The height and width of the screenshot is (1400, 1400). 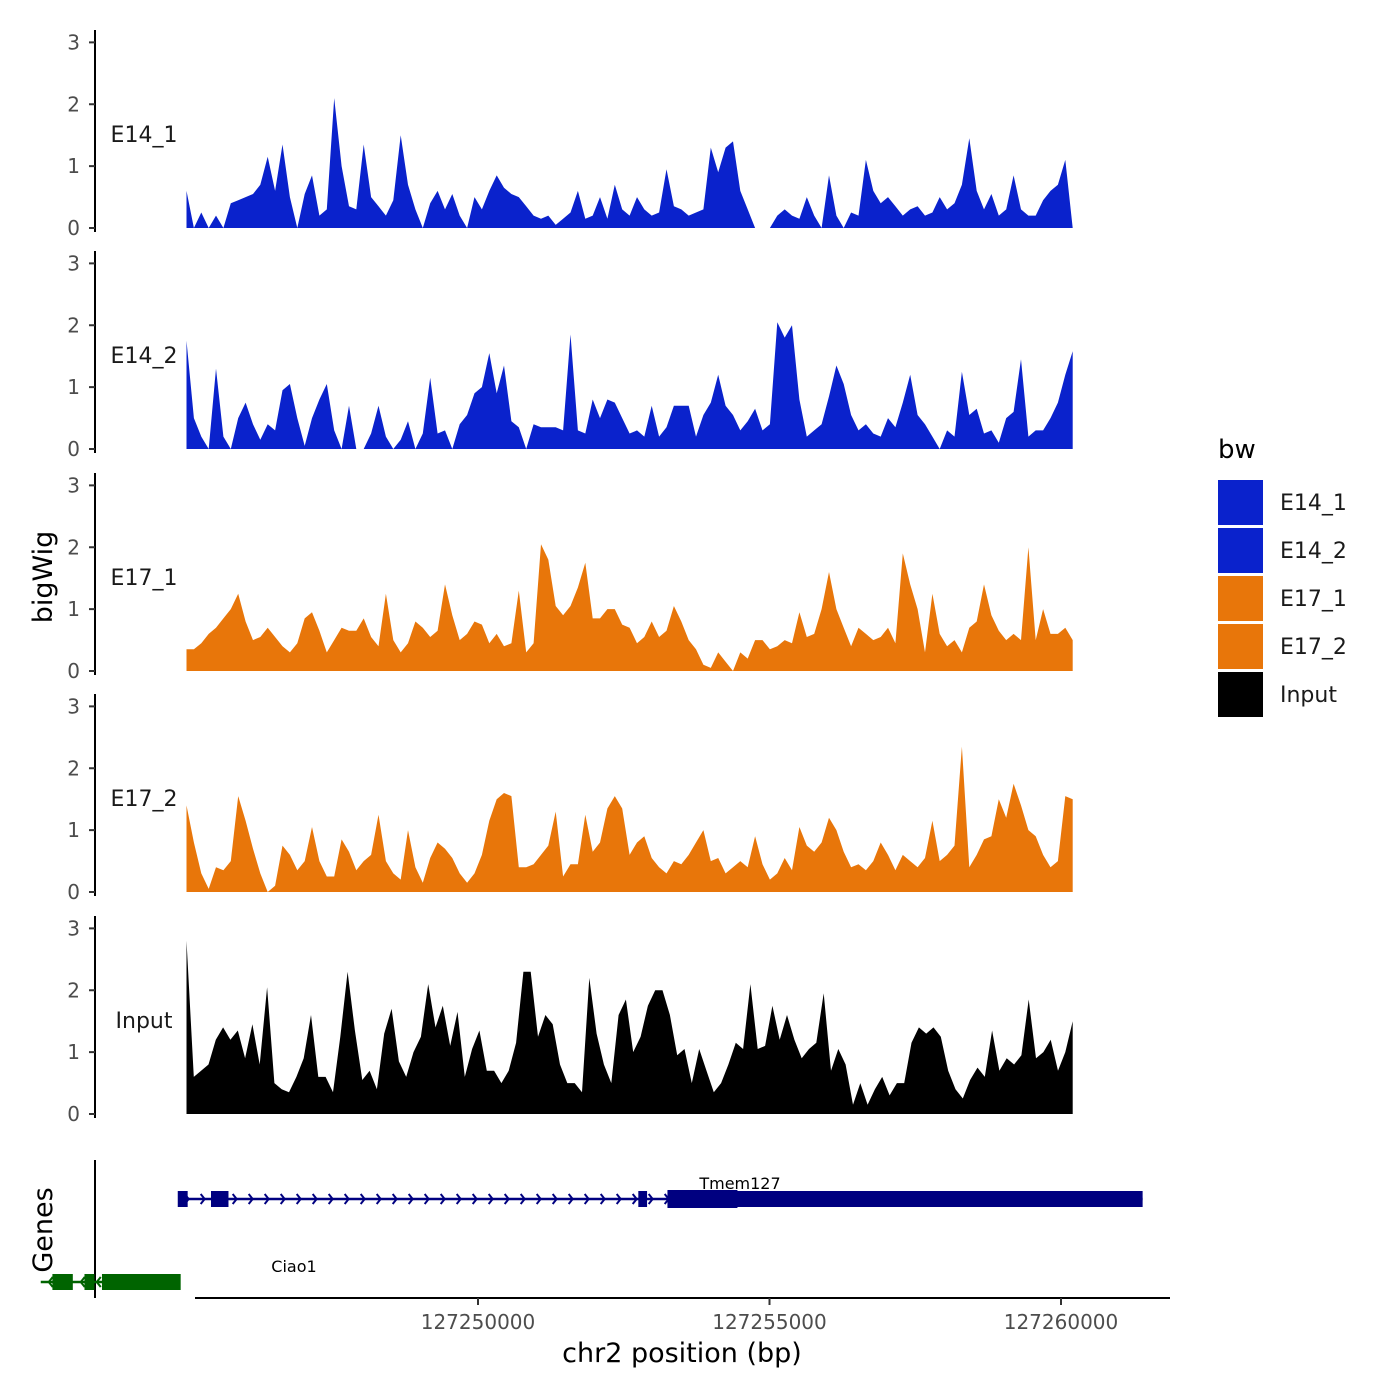 I want to click on x-axis-title: chr2 position (bp), so click(x=682, y=1353).